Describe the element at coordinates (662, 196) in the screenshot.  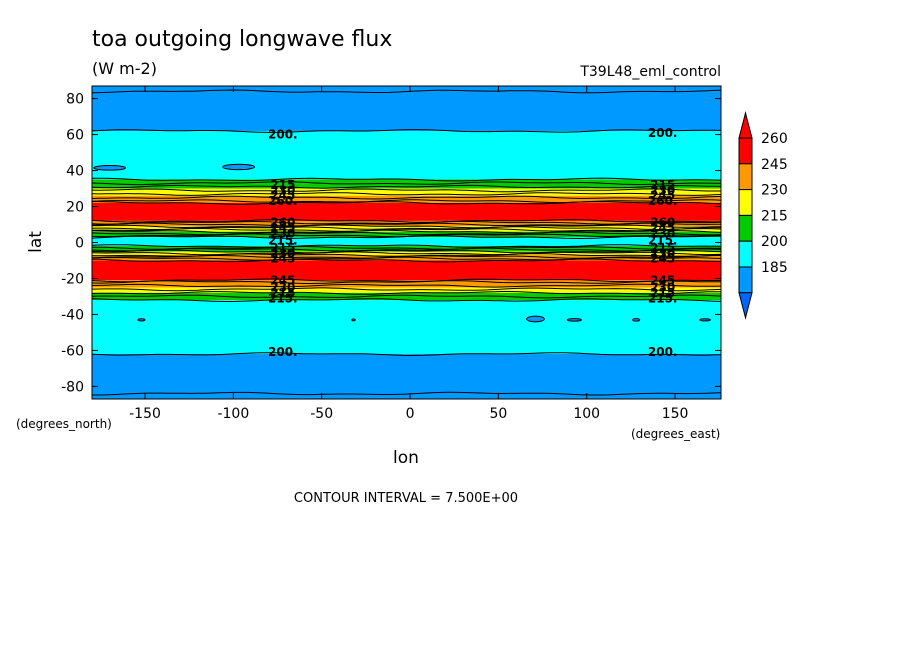
I see `contour-label-8: 245` at that location.